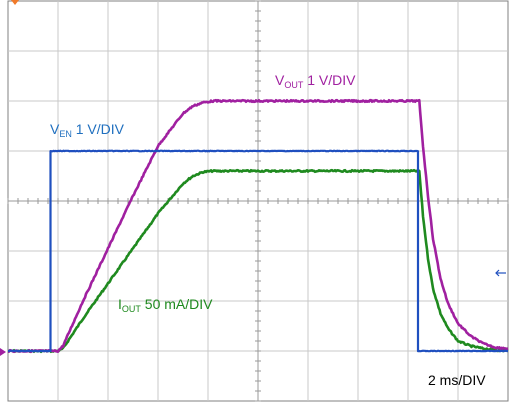 This screenshot has height=402, width=510. I want to click on ven-label: VEN 1 V/DIV, so click(87, 130).